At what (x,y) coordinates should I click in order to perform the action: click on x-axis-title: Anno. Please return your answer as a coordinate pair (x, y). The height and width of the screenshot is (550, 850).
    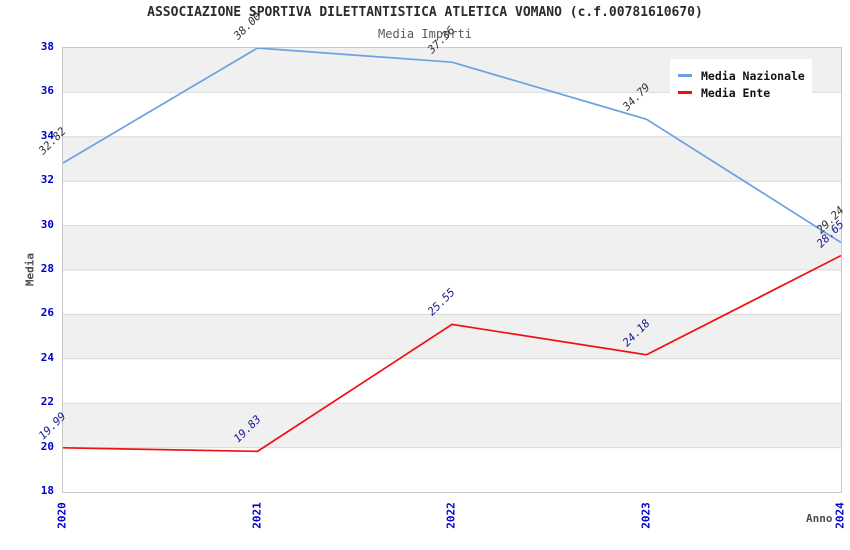
    Looking at the image, I should click on (819, 518).